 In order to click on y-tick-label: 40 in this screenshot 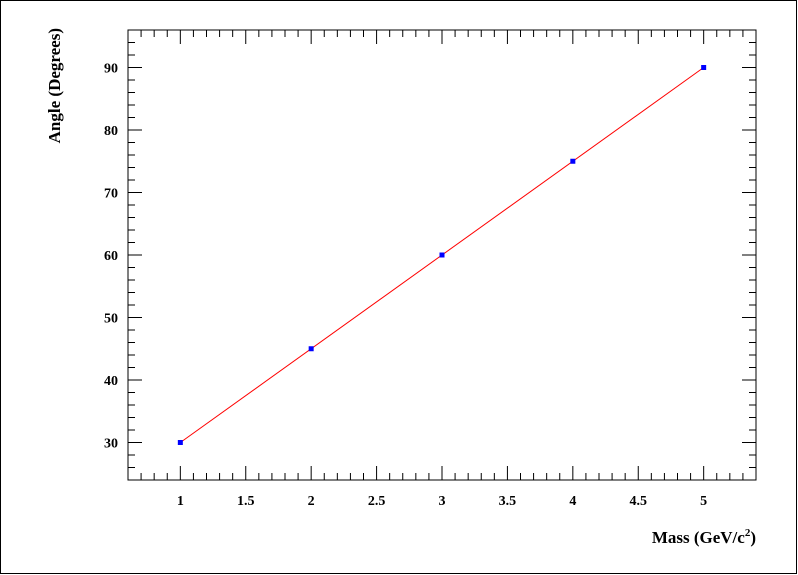, I will do `click(111, 381)`.